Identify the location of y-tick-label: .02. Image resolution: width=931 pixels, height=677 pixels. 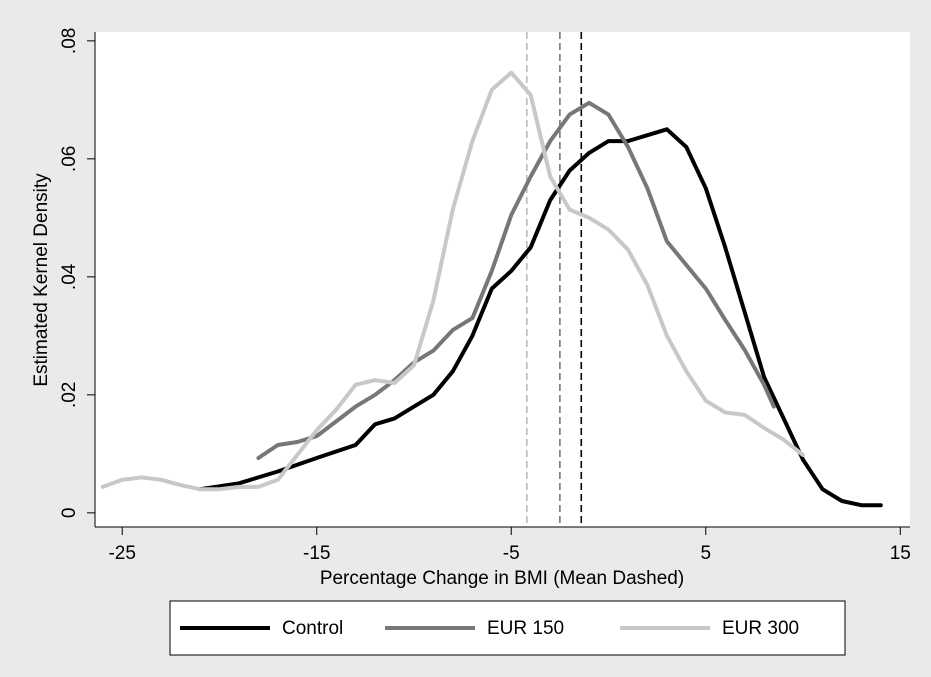
(69, 395).